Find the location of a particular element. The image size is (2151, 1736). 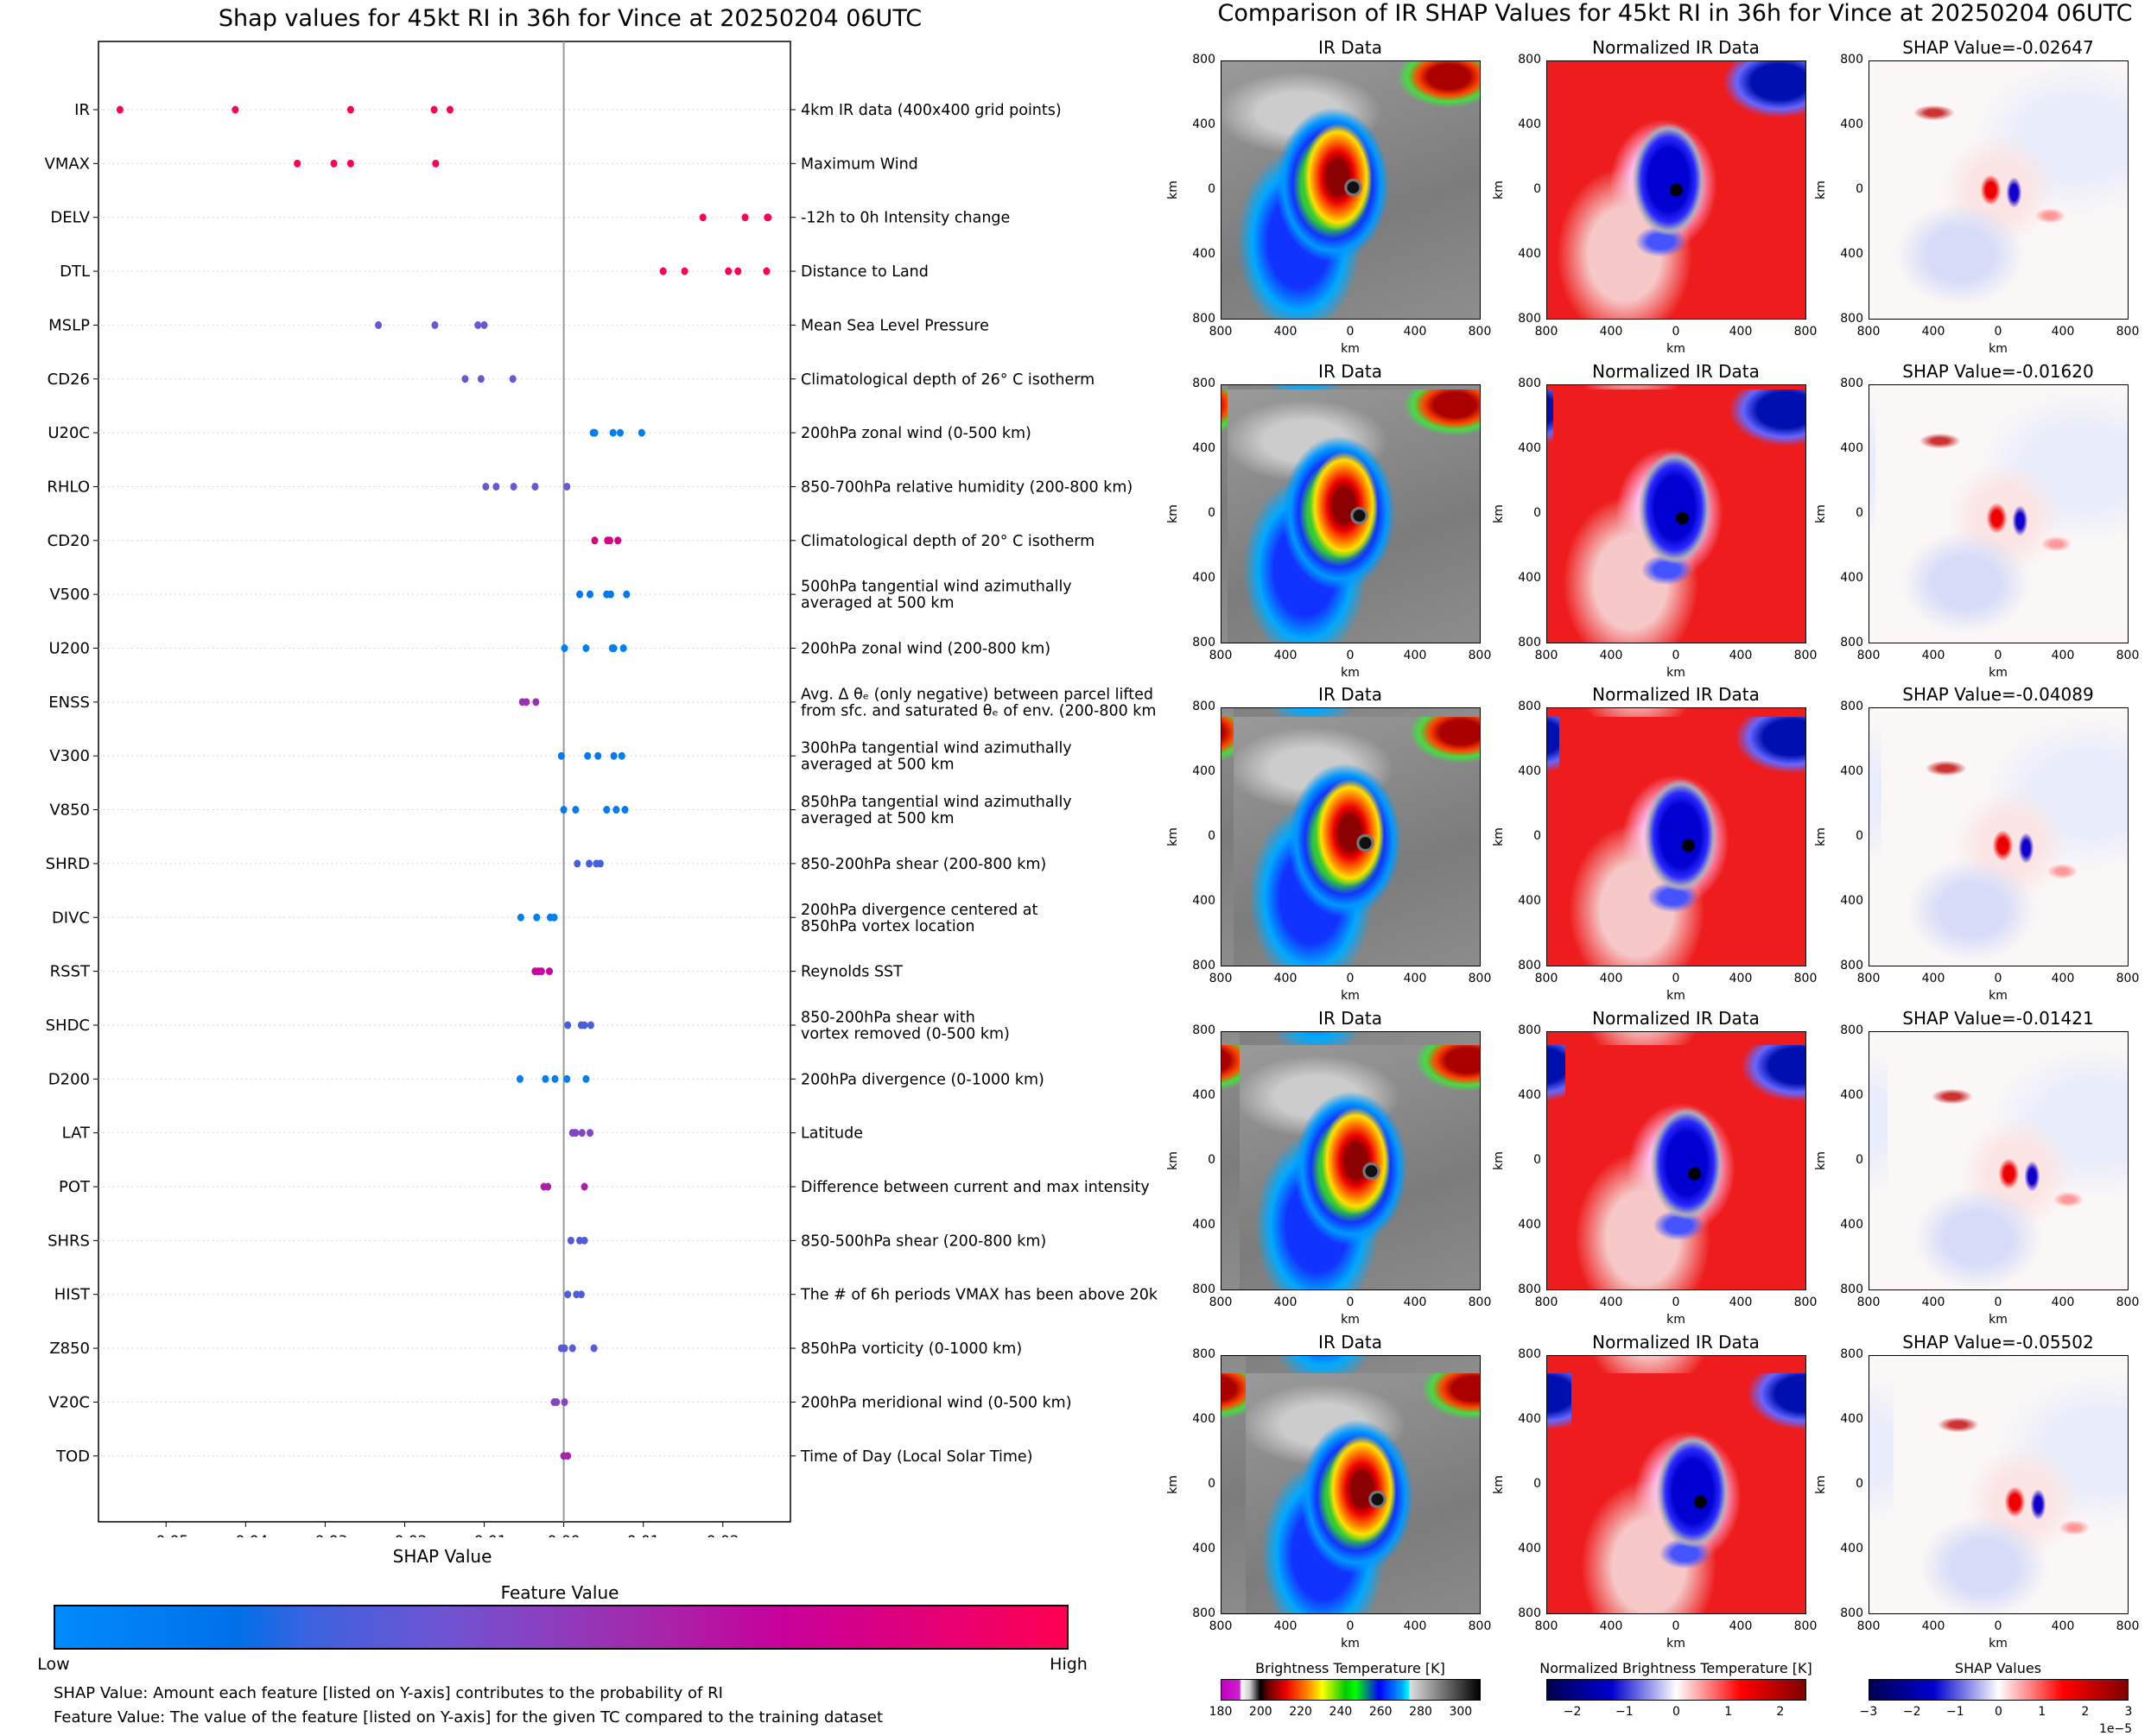

normalized-brightness-colorbar-title: Normalized Brightness Temperature [K] is located at coordinates (1675, 1668).